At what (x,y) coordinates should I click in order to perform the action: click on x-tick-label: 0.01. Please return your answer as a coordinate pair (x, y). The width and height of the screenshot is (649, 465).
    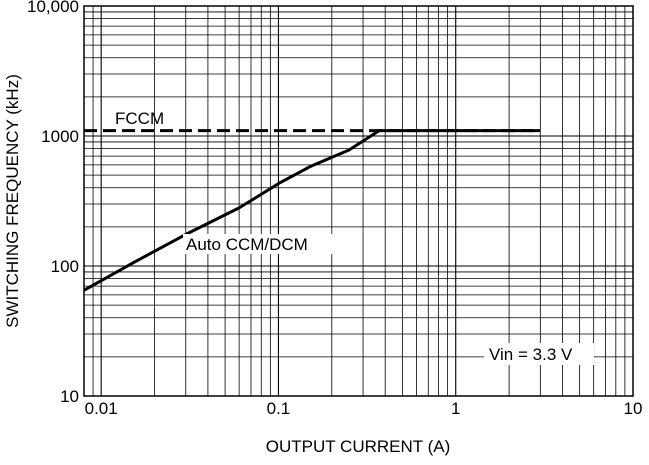
    Looking at the image, I should click on (101, 408).